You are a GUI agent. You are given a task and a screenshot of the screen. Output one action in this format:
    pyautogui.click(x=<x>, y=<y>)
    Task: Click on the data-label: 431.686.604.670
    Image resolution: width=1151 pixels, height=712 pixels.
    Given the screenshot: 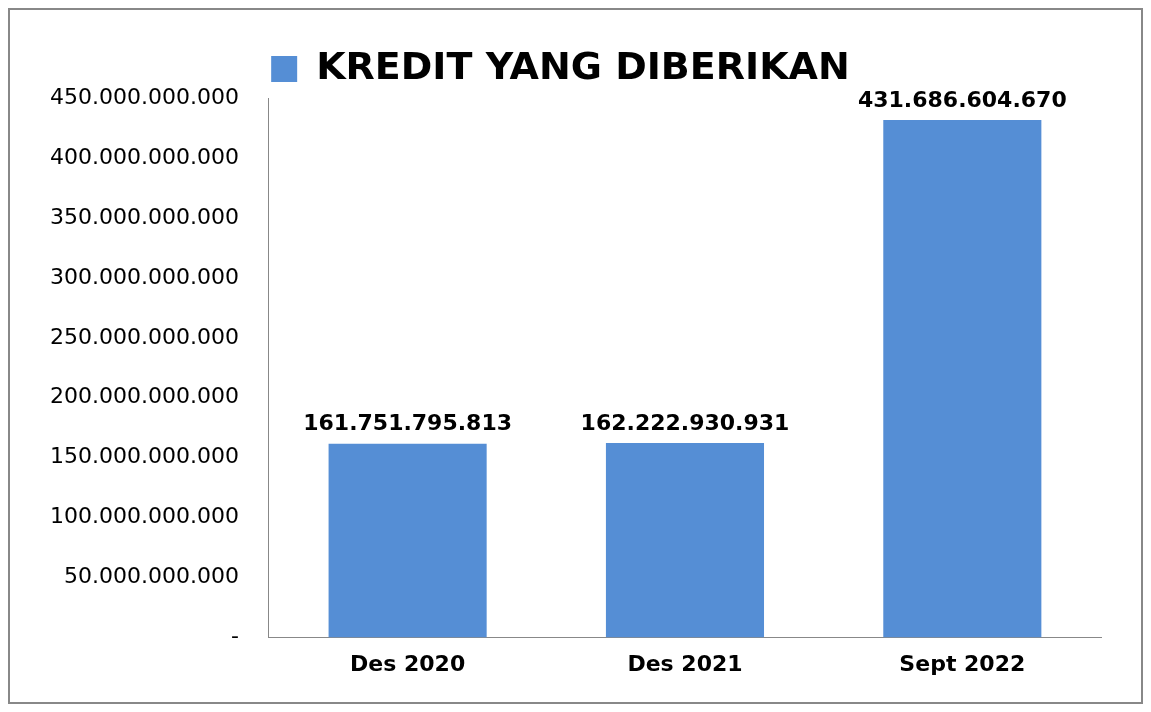 What is the action you would take?
    pyautogui.click(x=962, y=99)
    